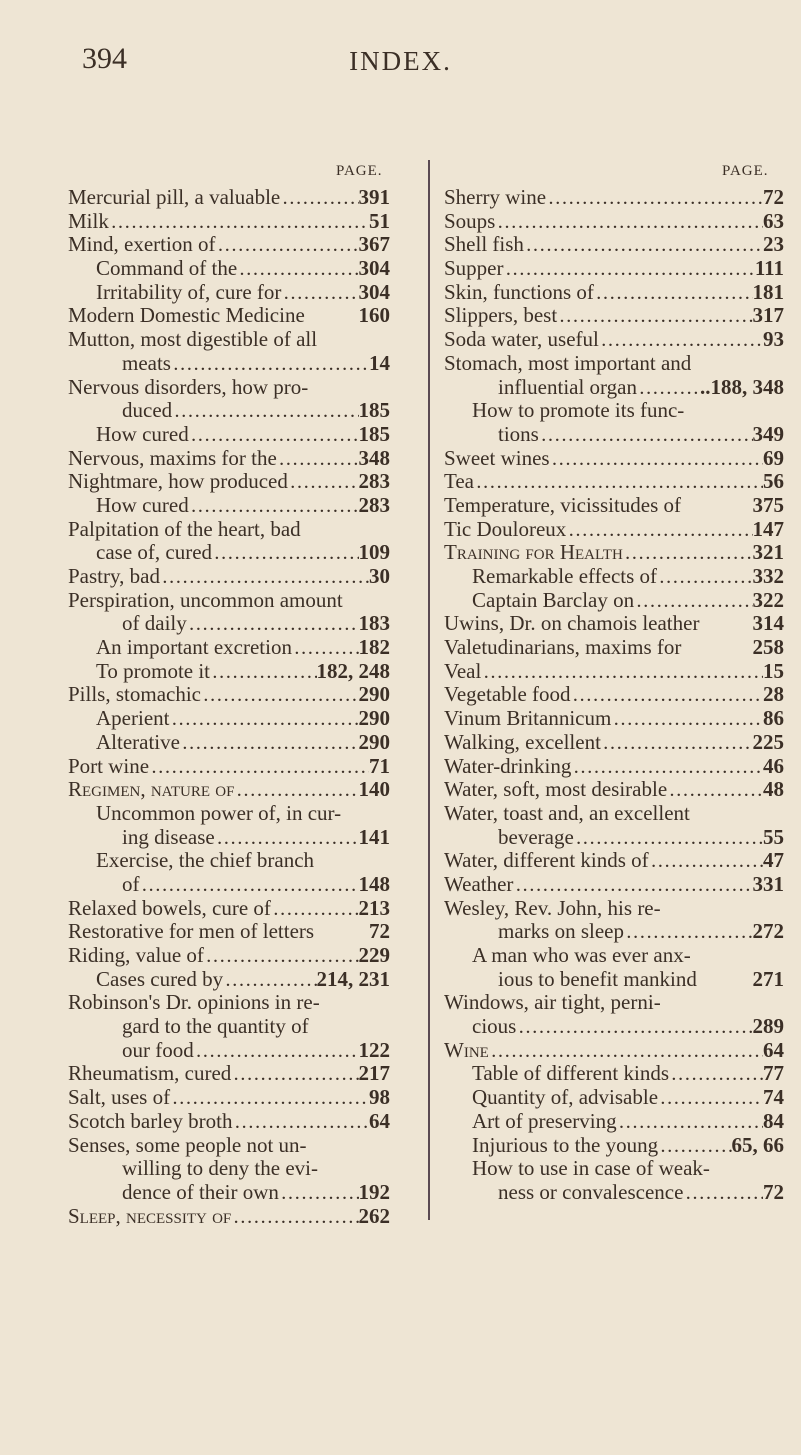 This screenshot has width=801, height=1455. What do you see at coordinates (205, 860) in the screenshot?
I see `entry-text: Exercise, the chief branch` at bounding box center [205, 860].